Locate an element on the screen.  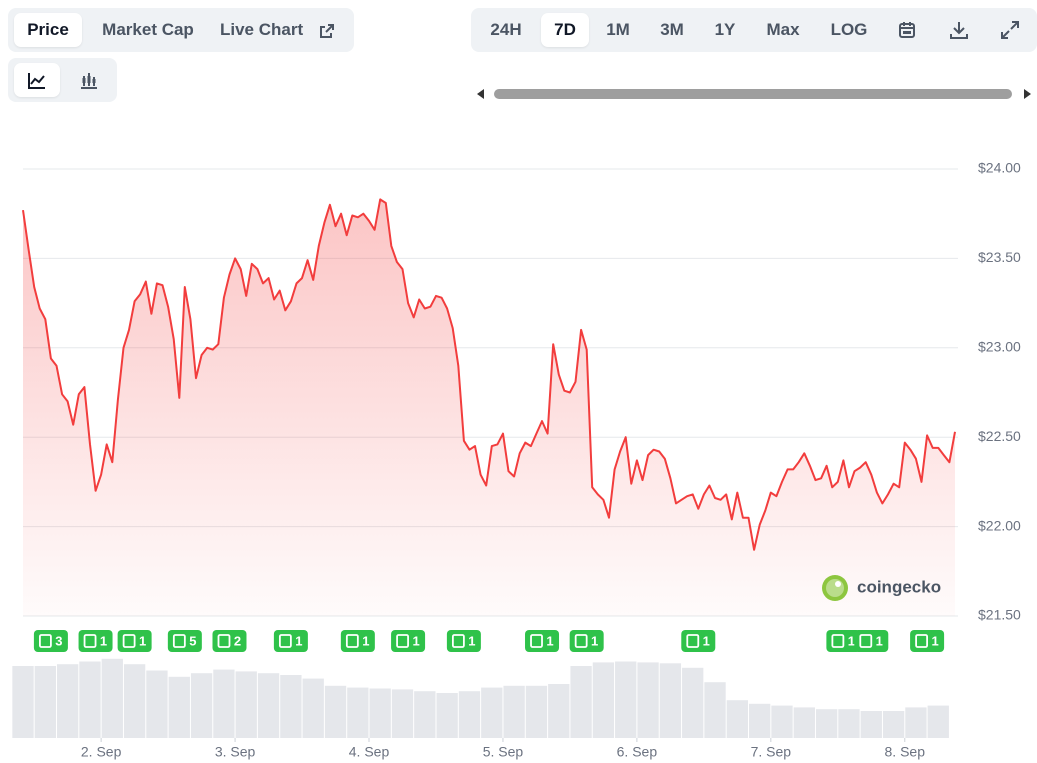
range-group: 24H 7D 1M 3M 1Y Max LOG is located at coordinates (754, 30).